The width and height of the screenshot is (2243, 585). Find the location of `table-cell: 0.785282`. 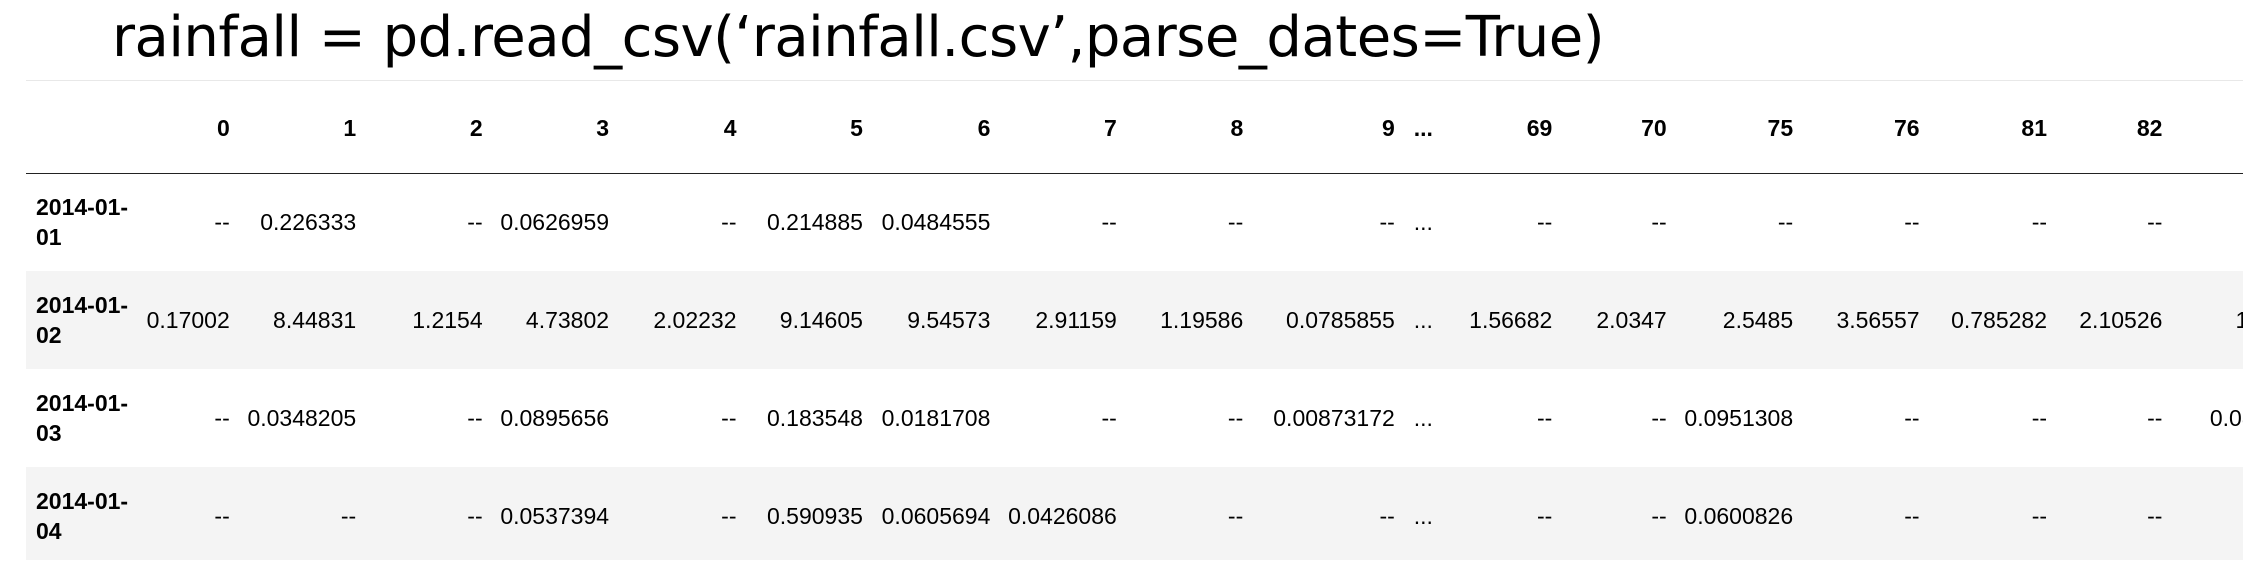

table-cell: 0.785282 is located at coordinates (1999, 319).